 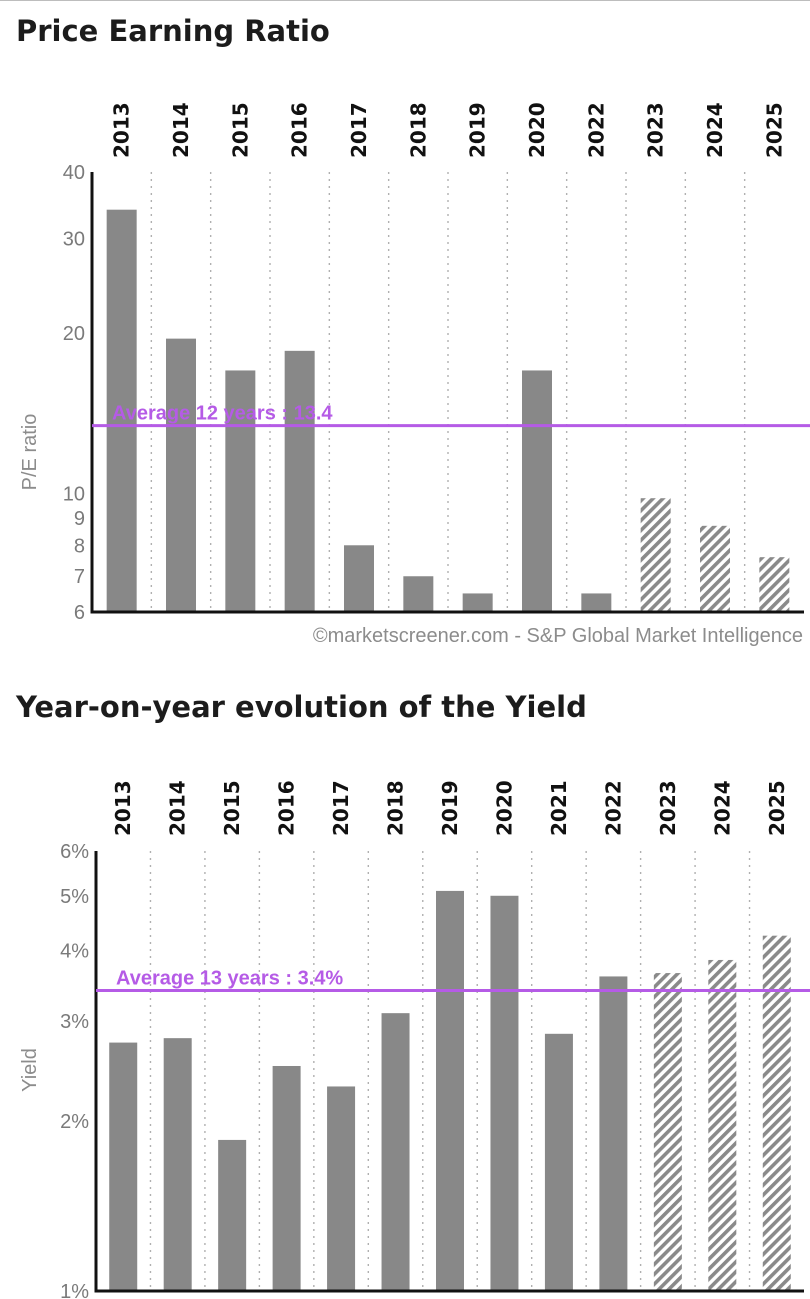 I want to click on y-tick-label: 1%, so click(x=74, y=1290).